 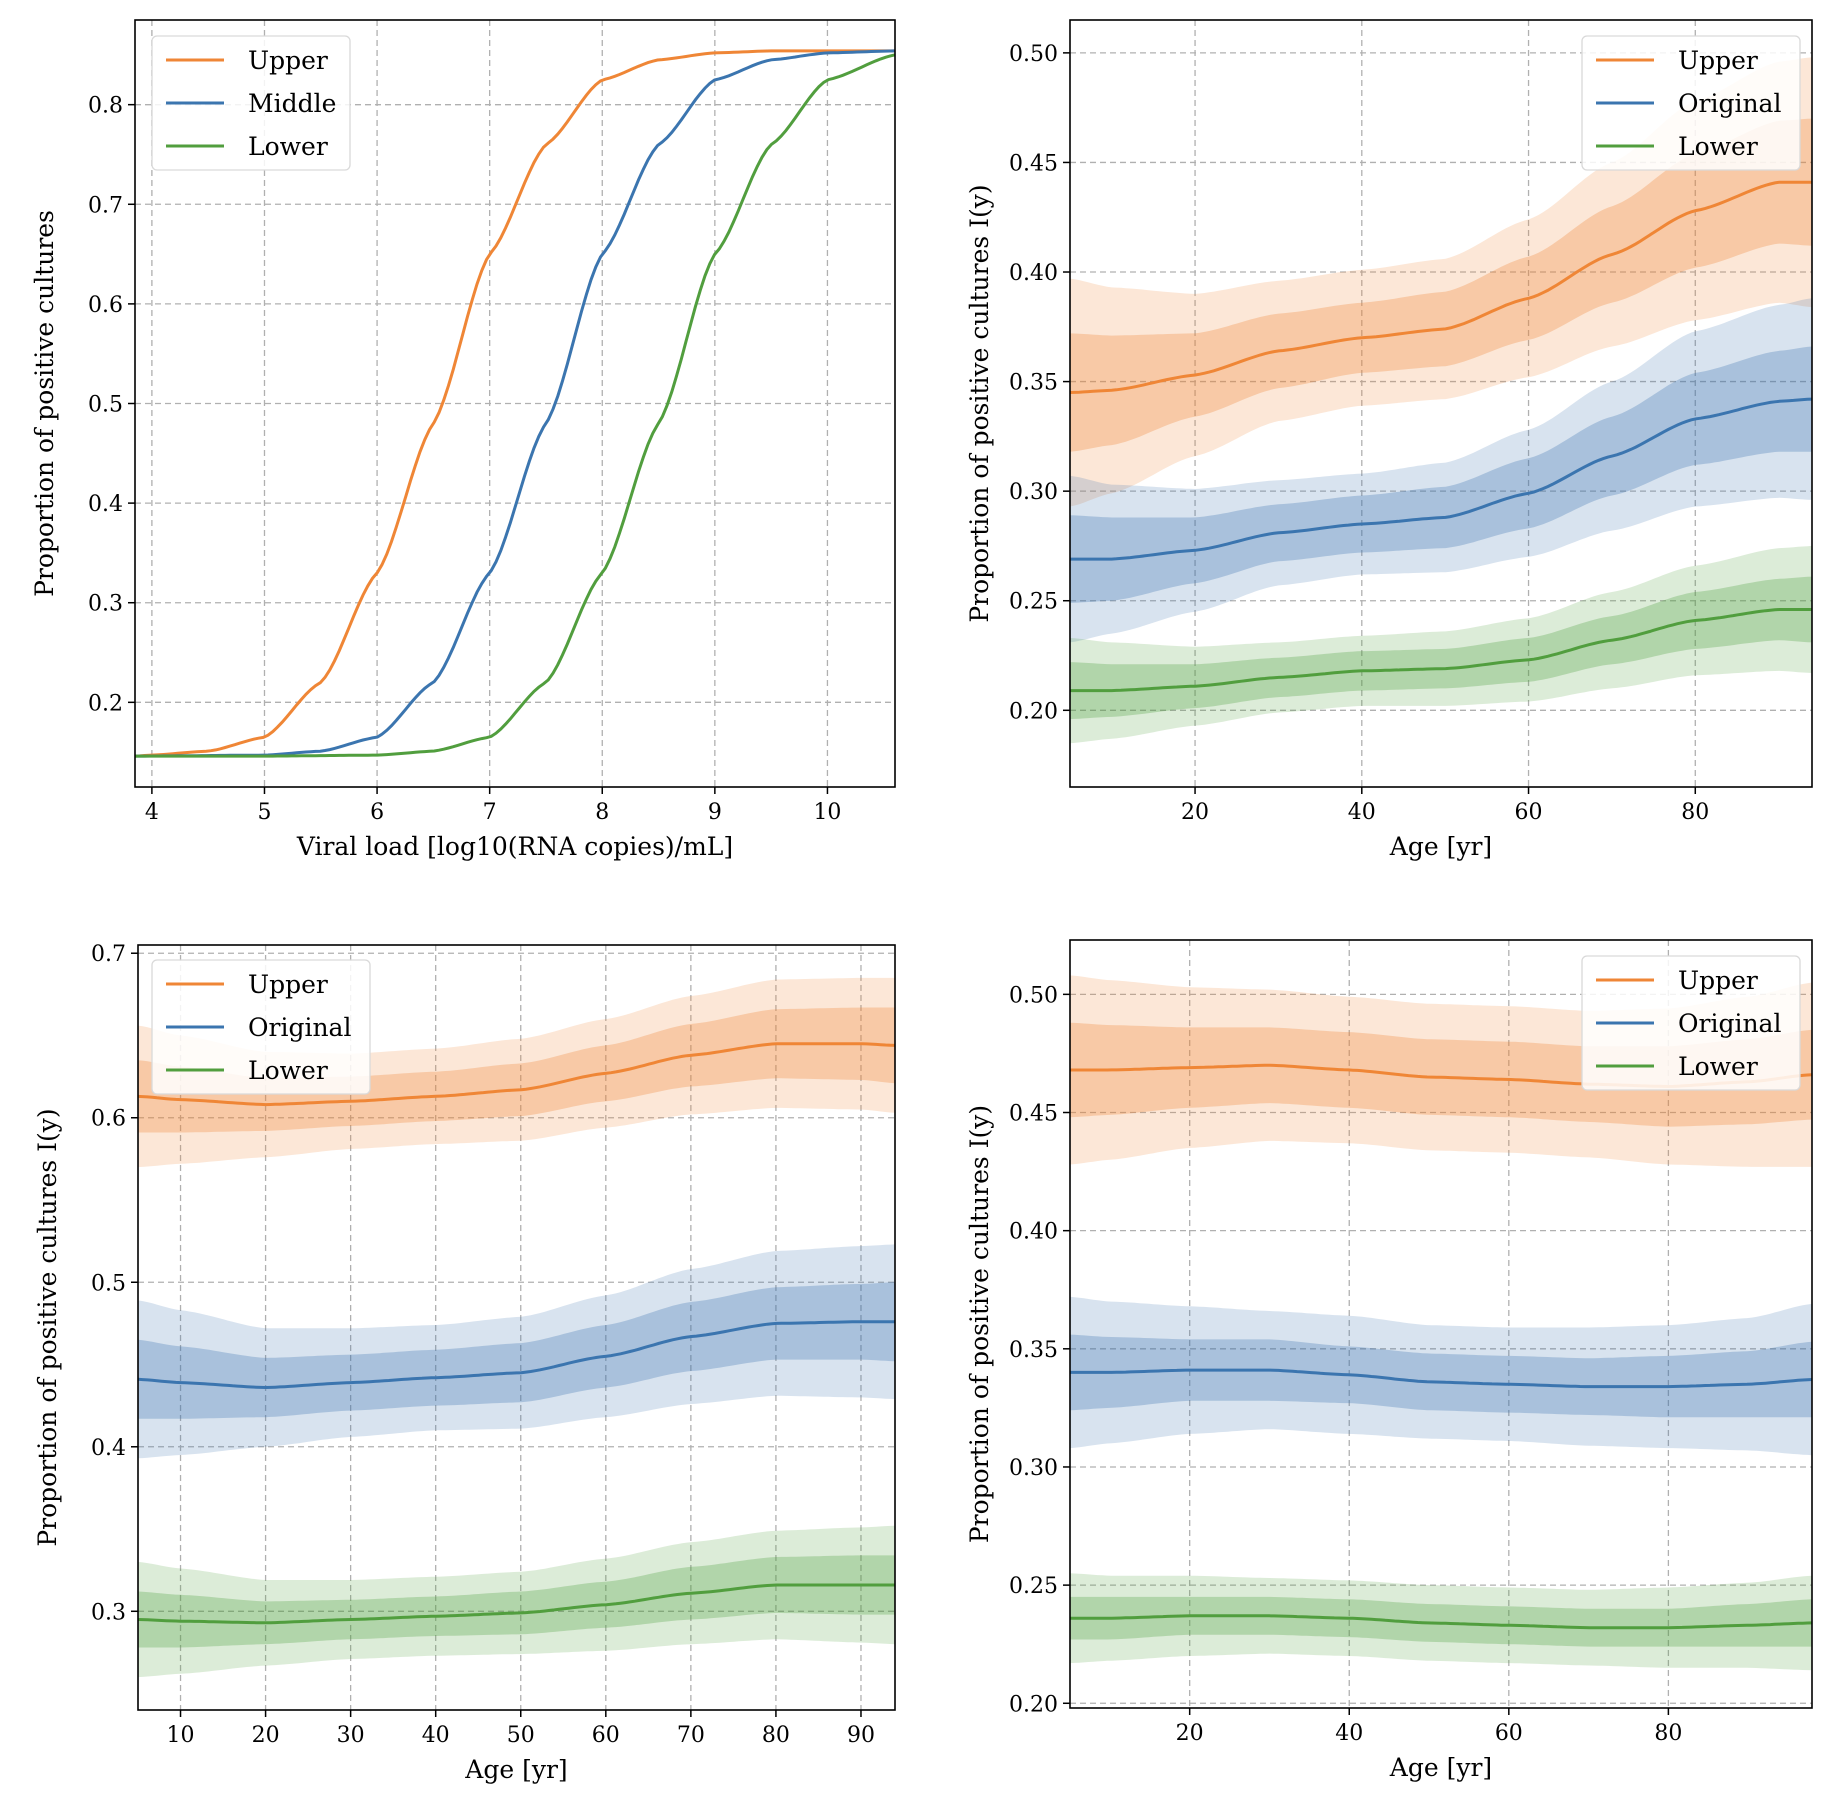 I want to click on x-tick-label: 30, so click(x=351, y=1735).